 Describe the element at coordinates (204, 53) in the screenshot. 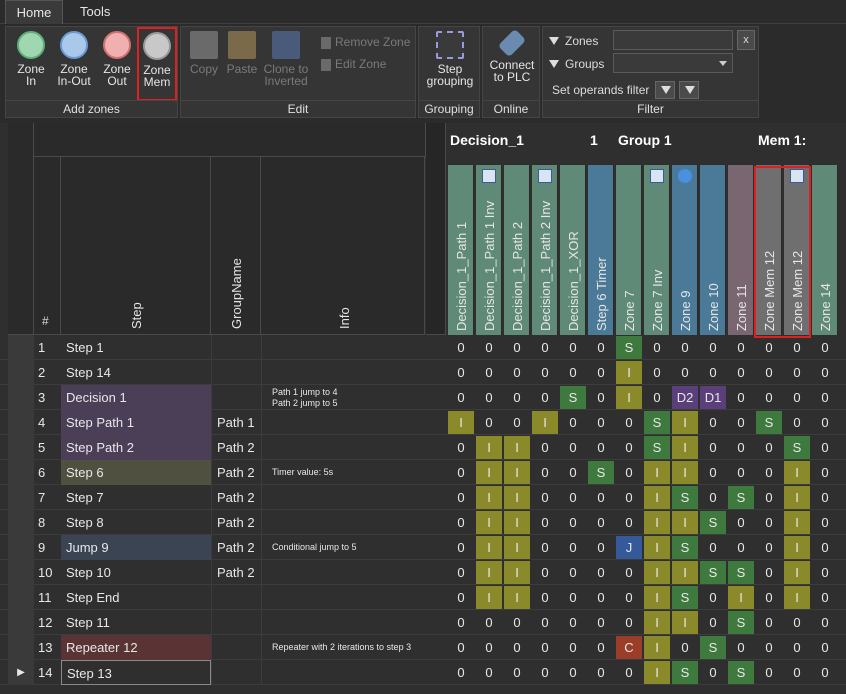

I see `copy-button: Copy` at that location.